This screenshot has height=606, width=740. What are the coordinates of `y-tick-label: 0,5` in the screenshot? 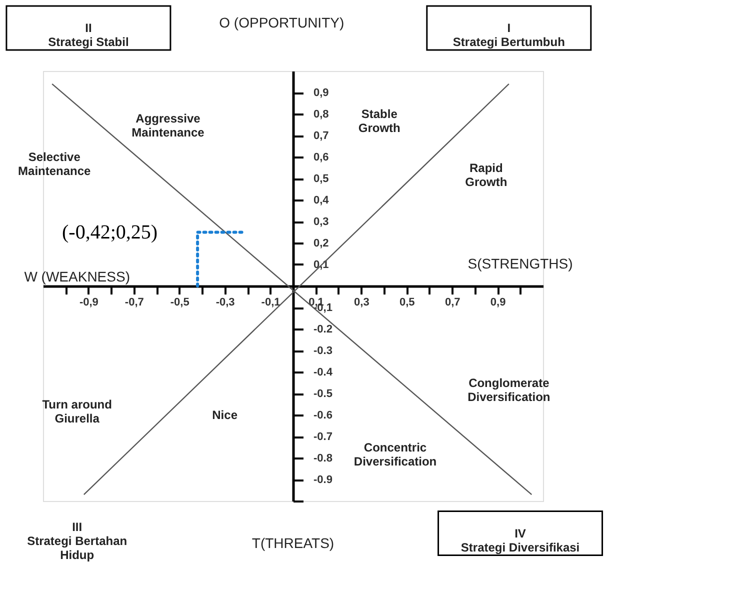 It's located at (321, 179).